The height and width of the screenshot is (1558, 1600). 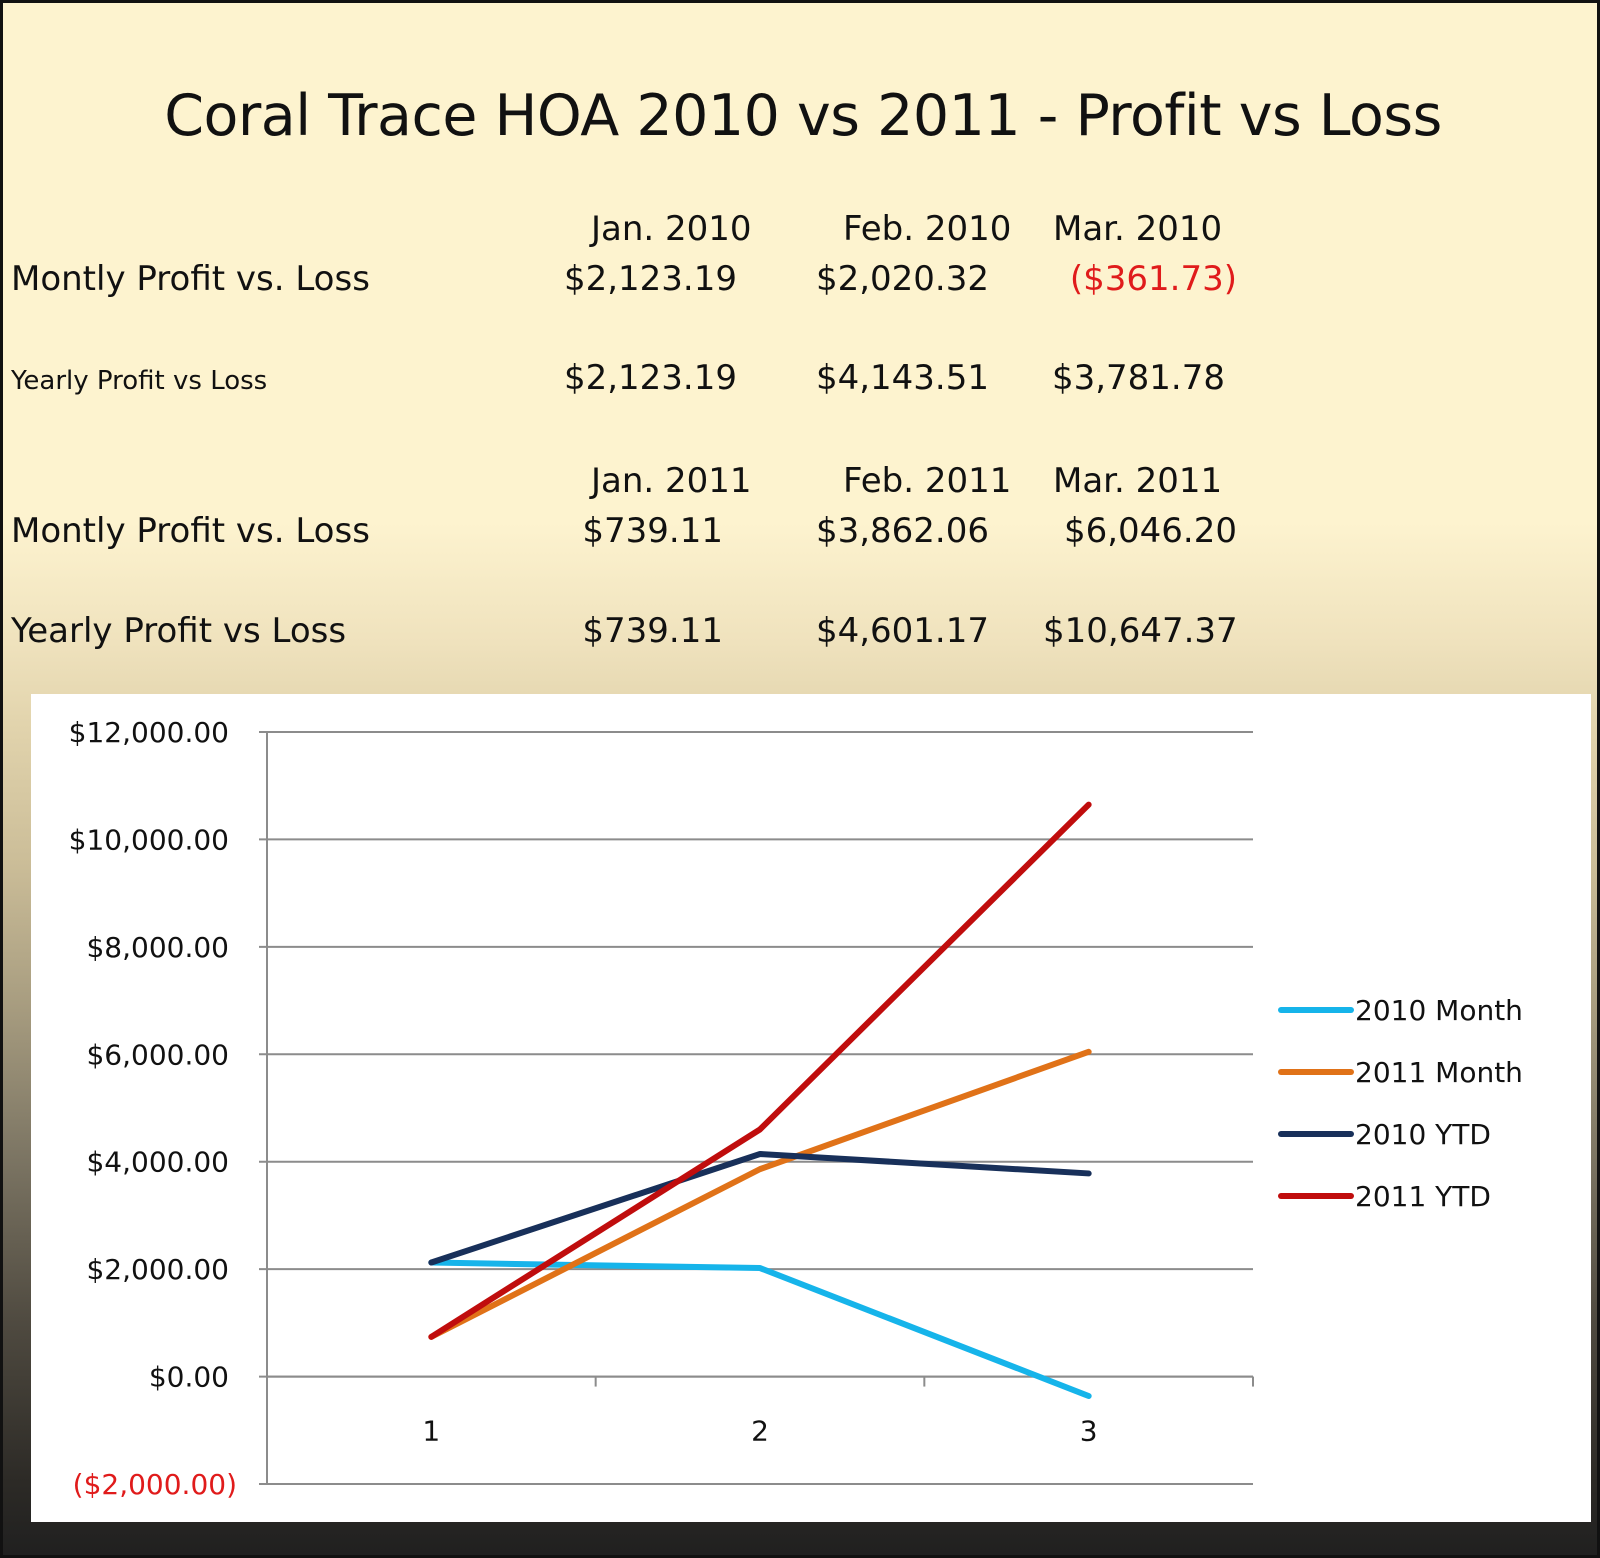 What do you see at coordinates (902, 378) in the screenshot?
I see `yearly-value-feb-2010: $4,143.51` at bounding box center [902, 378].